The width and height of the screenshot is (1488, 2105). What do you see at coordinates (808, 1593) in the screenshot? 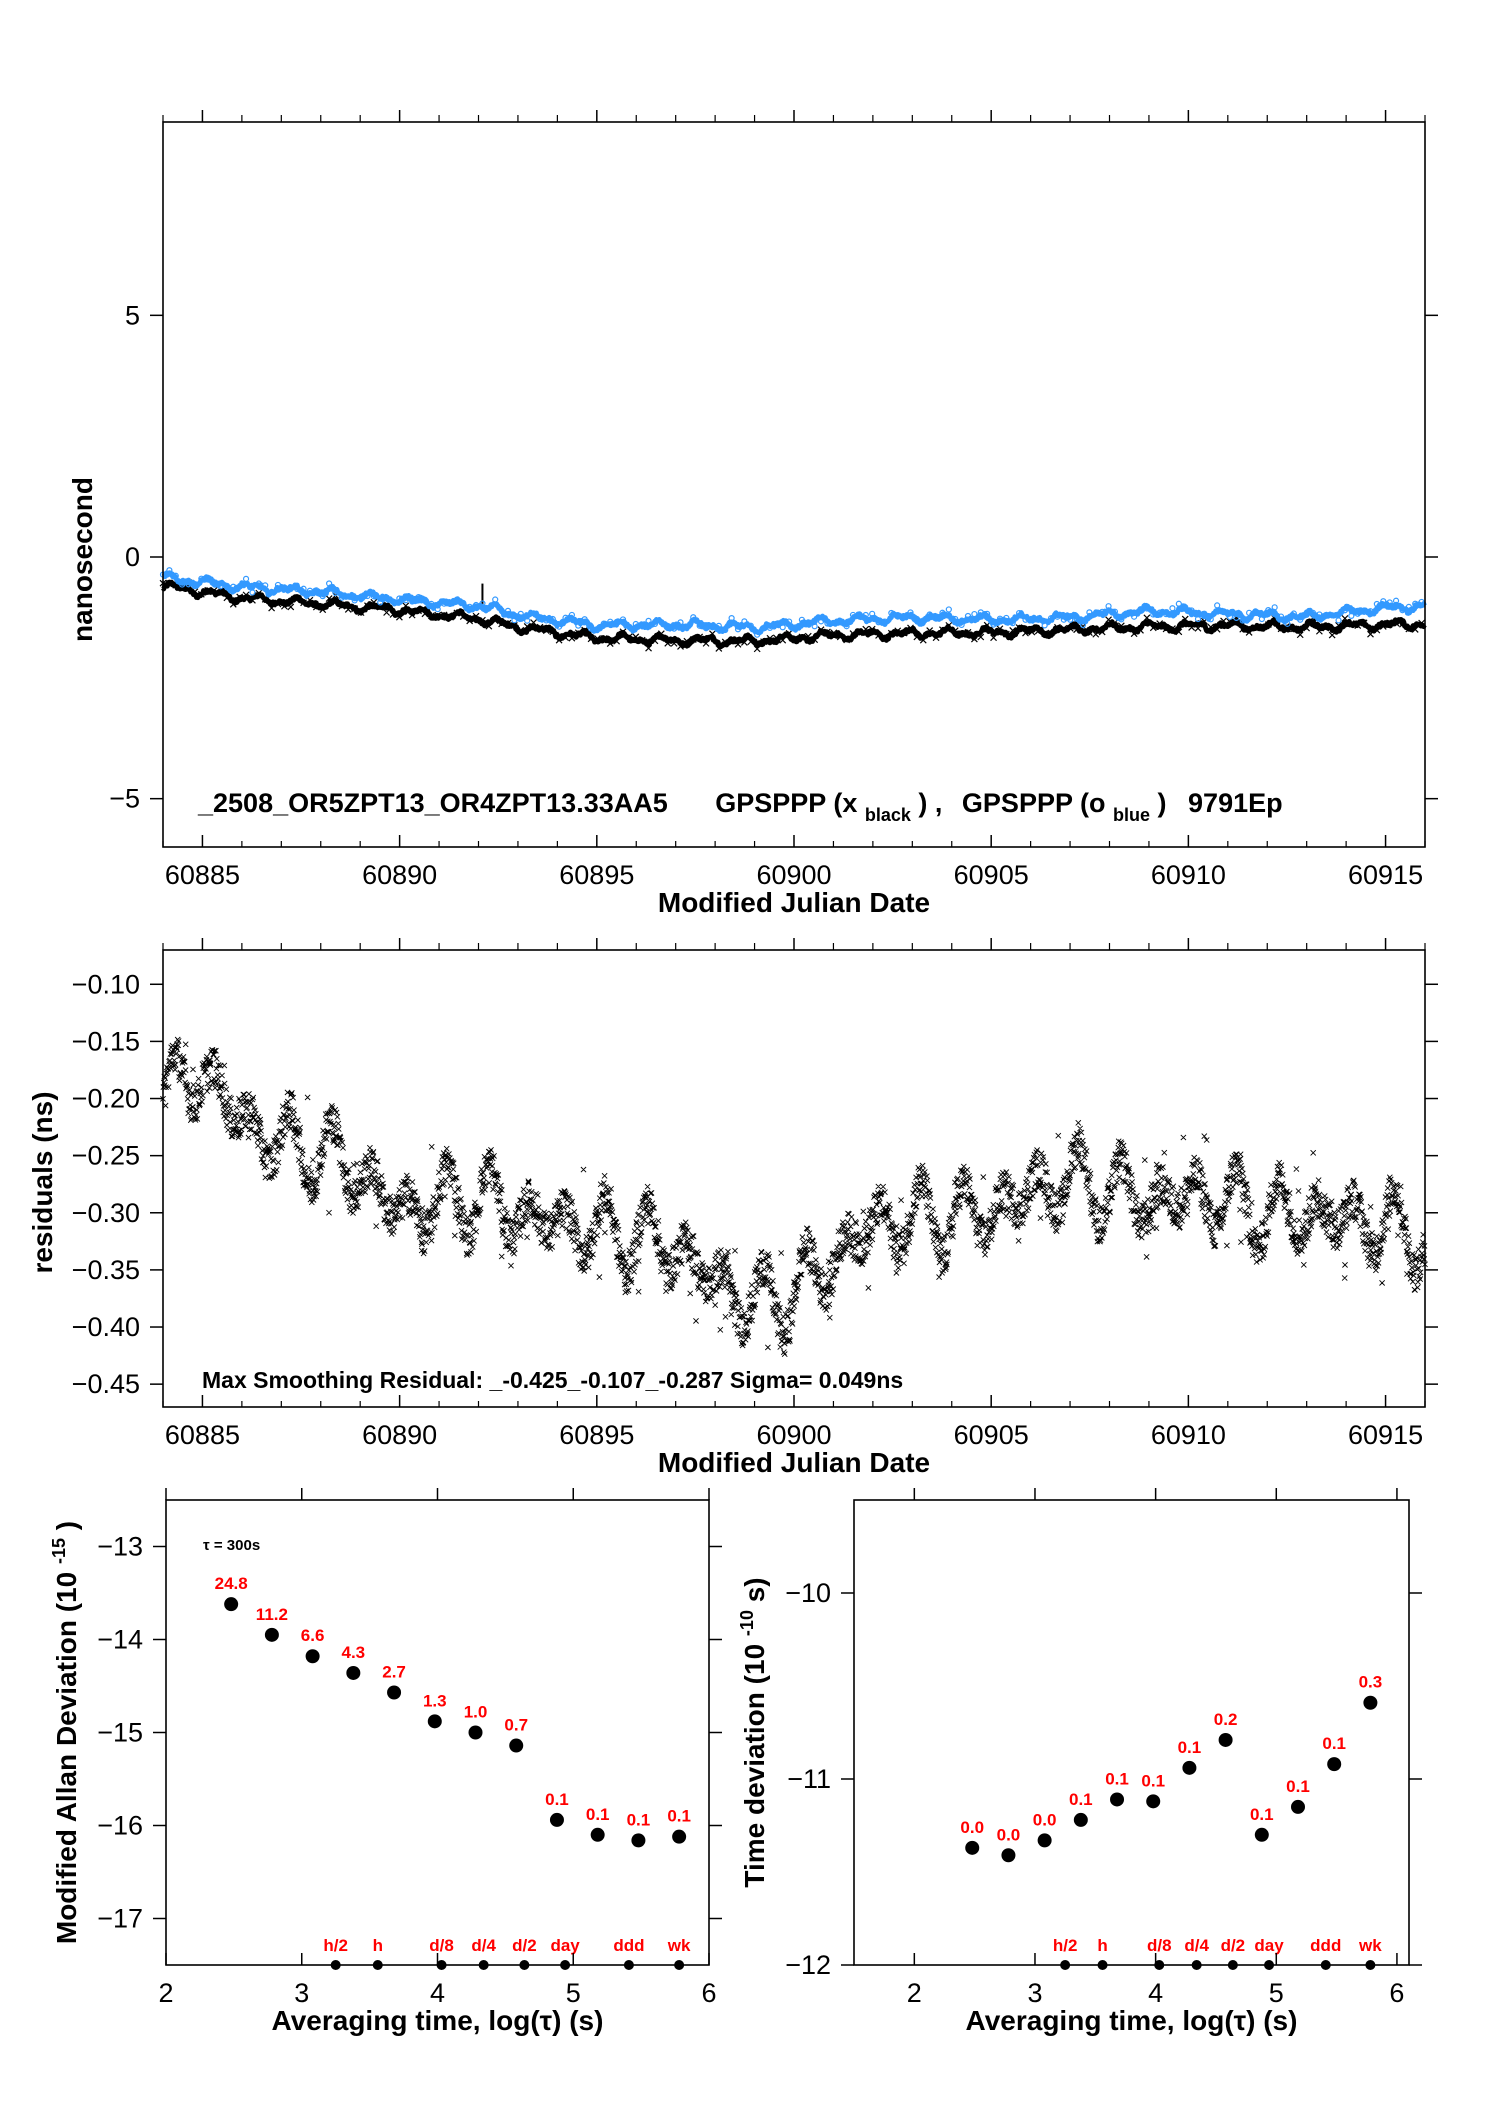
I see `y-tick-label: −10` at bounding box center [808, 1593].